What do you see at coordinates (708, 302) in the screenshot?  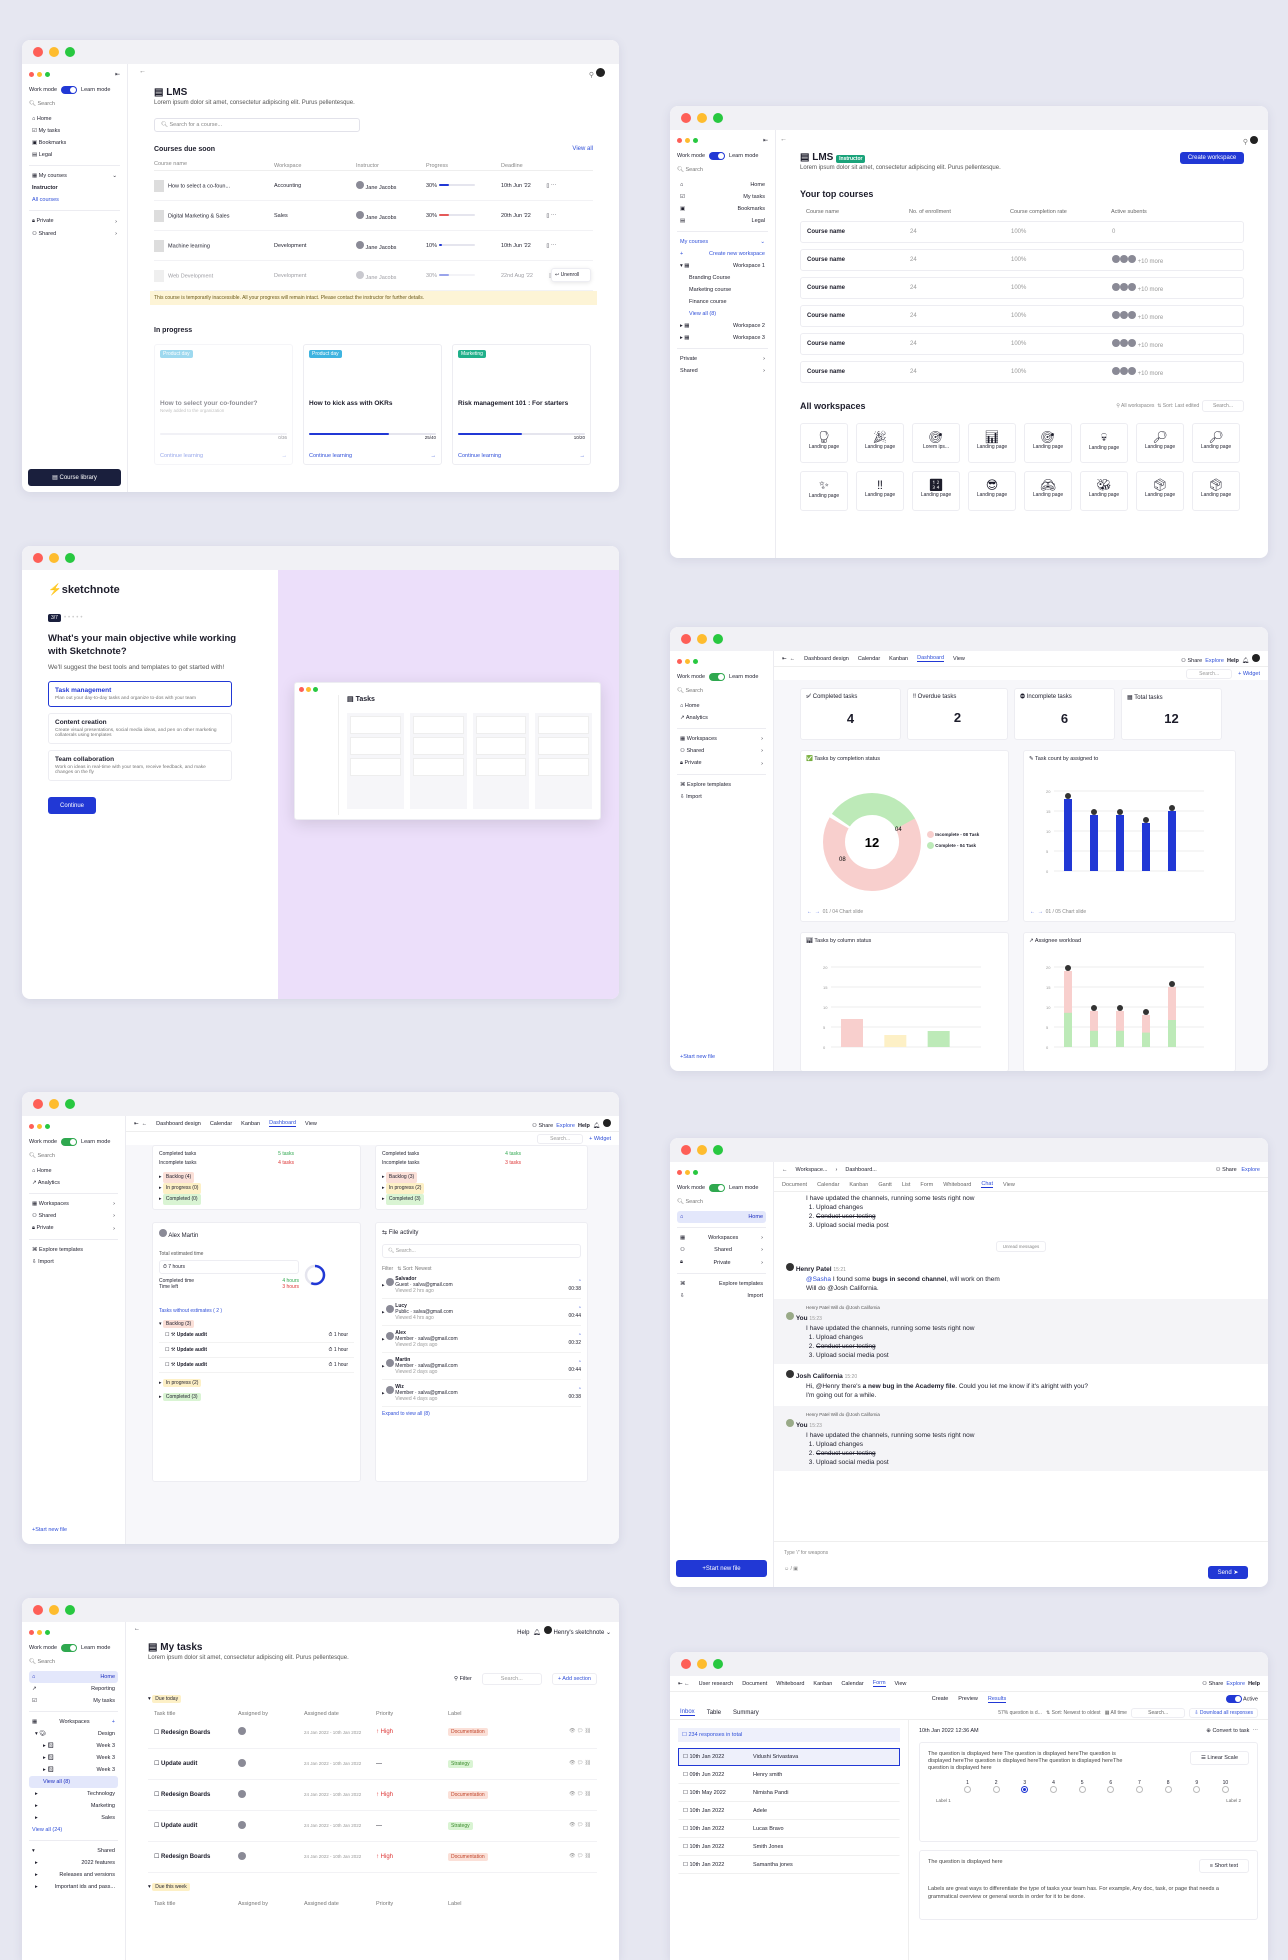 I see `sidebar-subitem: Finance course` at bounding box center [708, 302].